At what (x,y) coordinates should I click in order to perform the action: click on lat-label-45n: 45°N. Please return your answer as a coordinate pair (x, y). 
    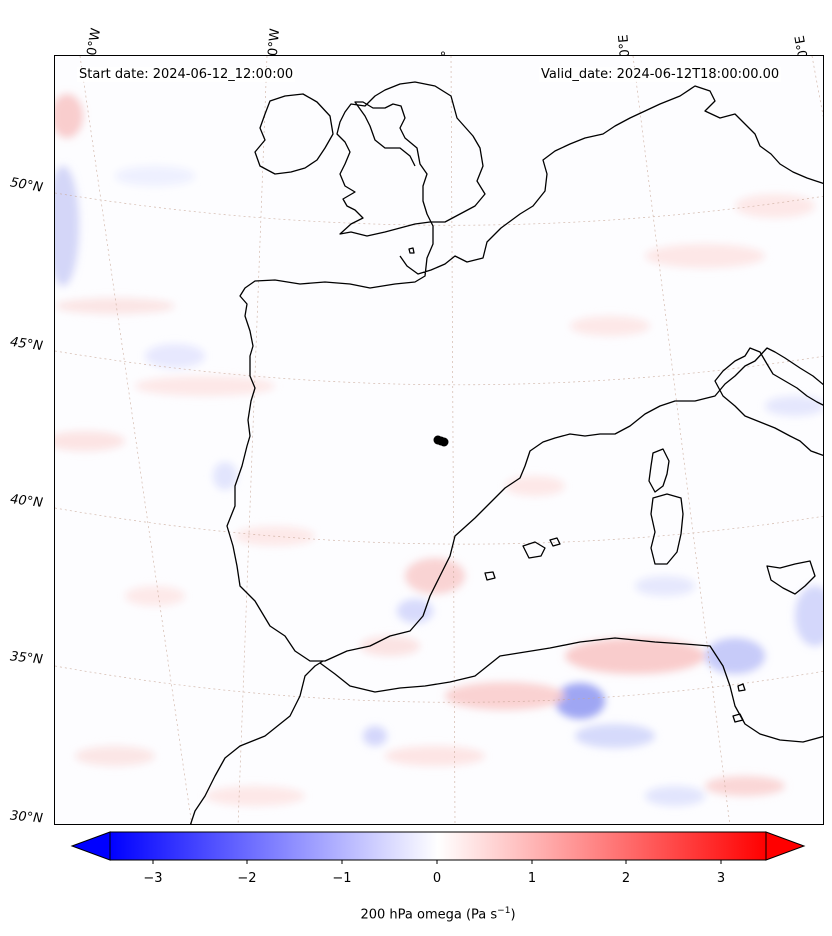
    Looking at the image, I should click on (26, 344).